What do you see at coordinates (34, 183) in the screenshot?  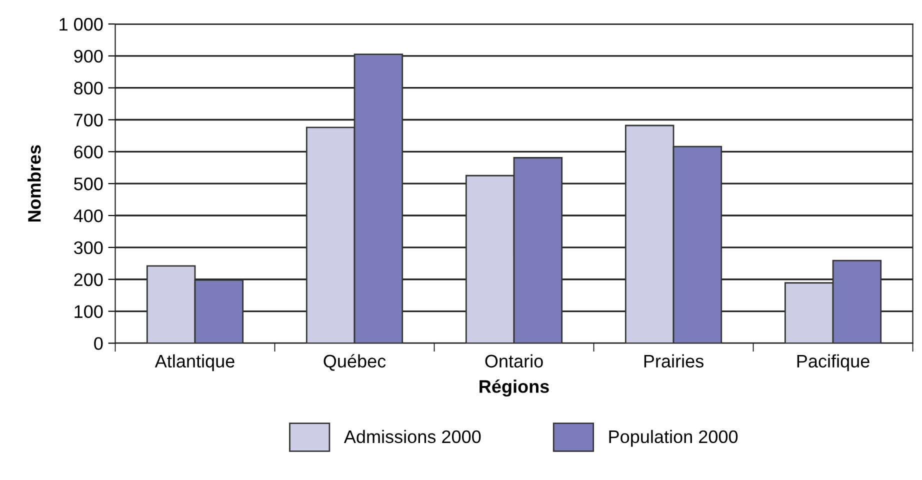 I see `y-axis-title: Nombres` at bounding box center [34, 183].